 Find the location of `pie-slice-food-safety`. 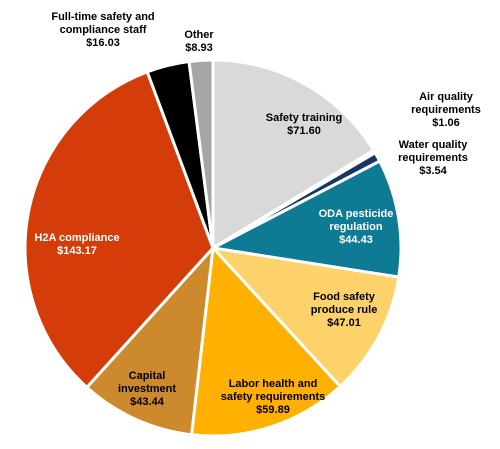

pie-slice-food-safety is located at coordinates (306, 317).